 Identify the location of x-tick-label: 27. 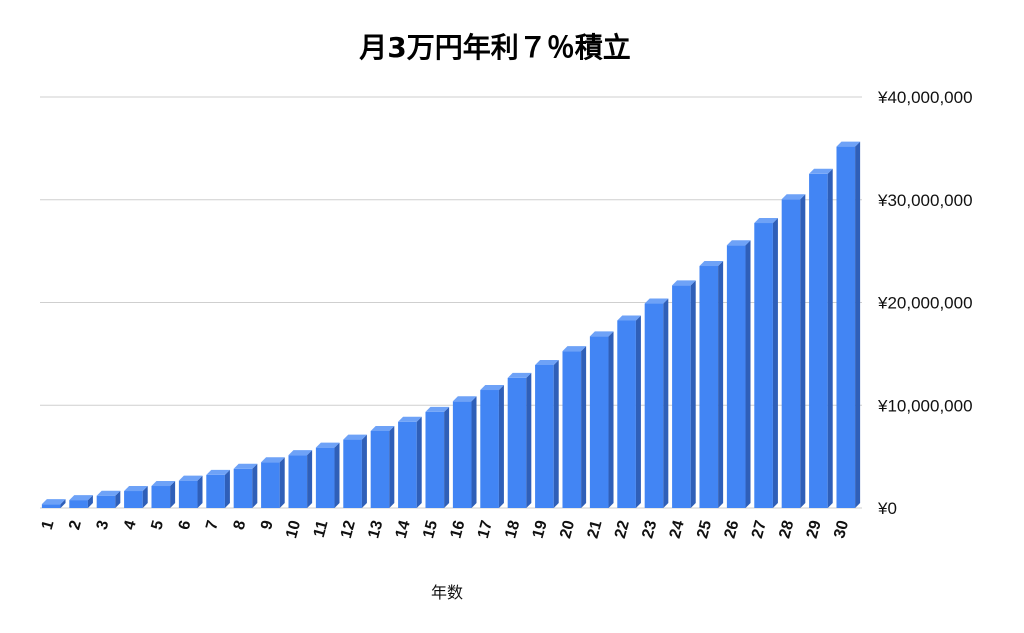
(759, 530).